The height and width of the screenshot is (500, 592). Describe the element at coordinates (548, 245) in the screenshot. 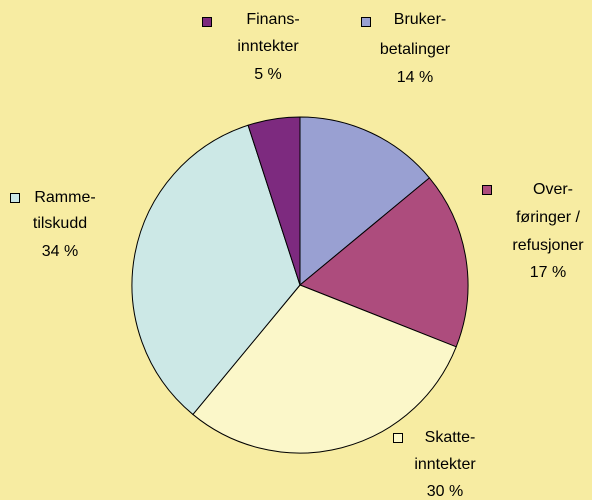

I see `slice-label: refusjoner` at that location.